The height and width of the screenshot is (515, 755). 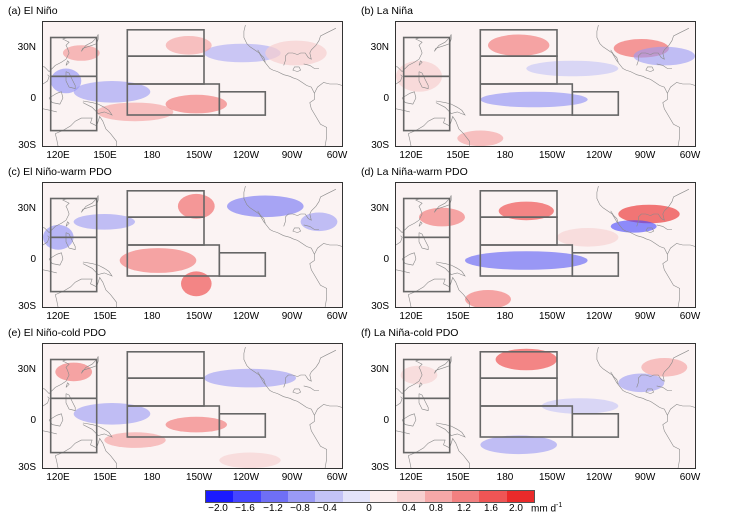 I want to click on panel-title: (e) El Niño-cold PDO, so click(x=57, y=333).